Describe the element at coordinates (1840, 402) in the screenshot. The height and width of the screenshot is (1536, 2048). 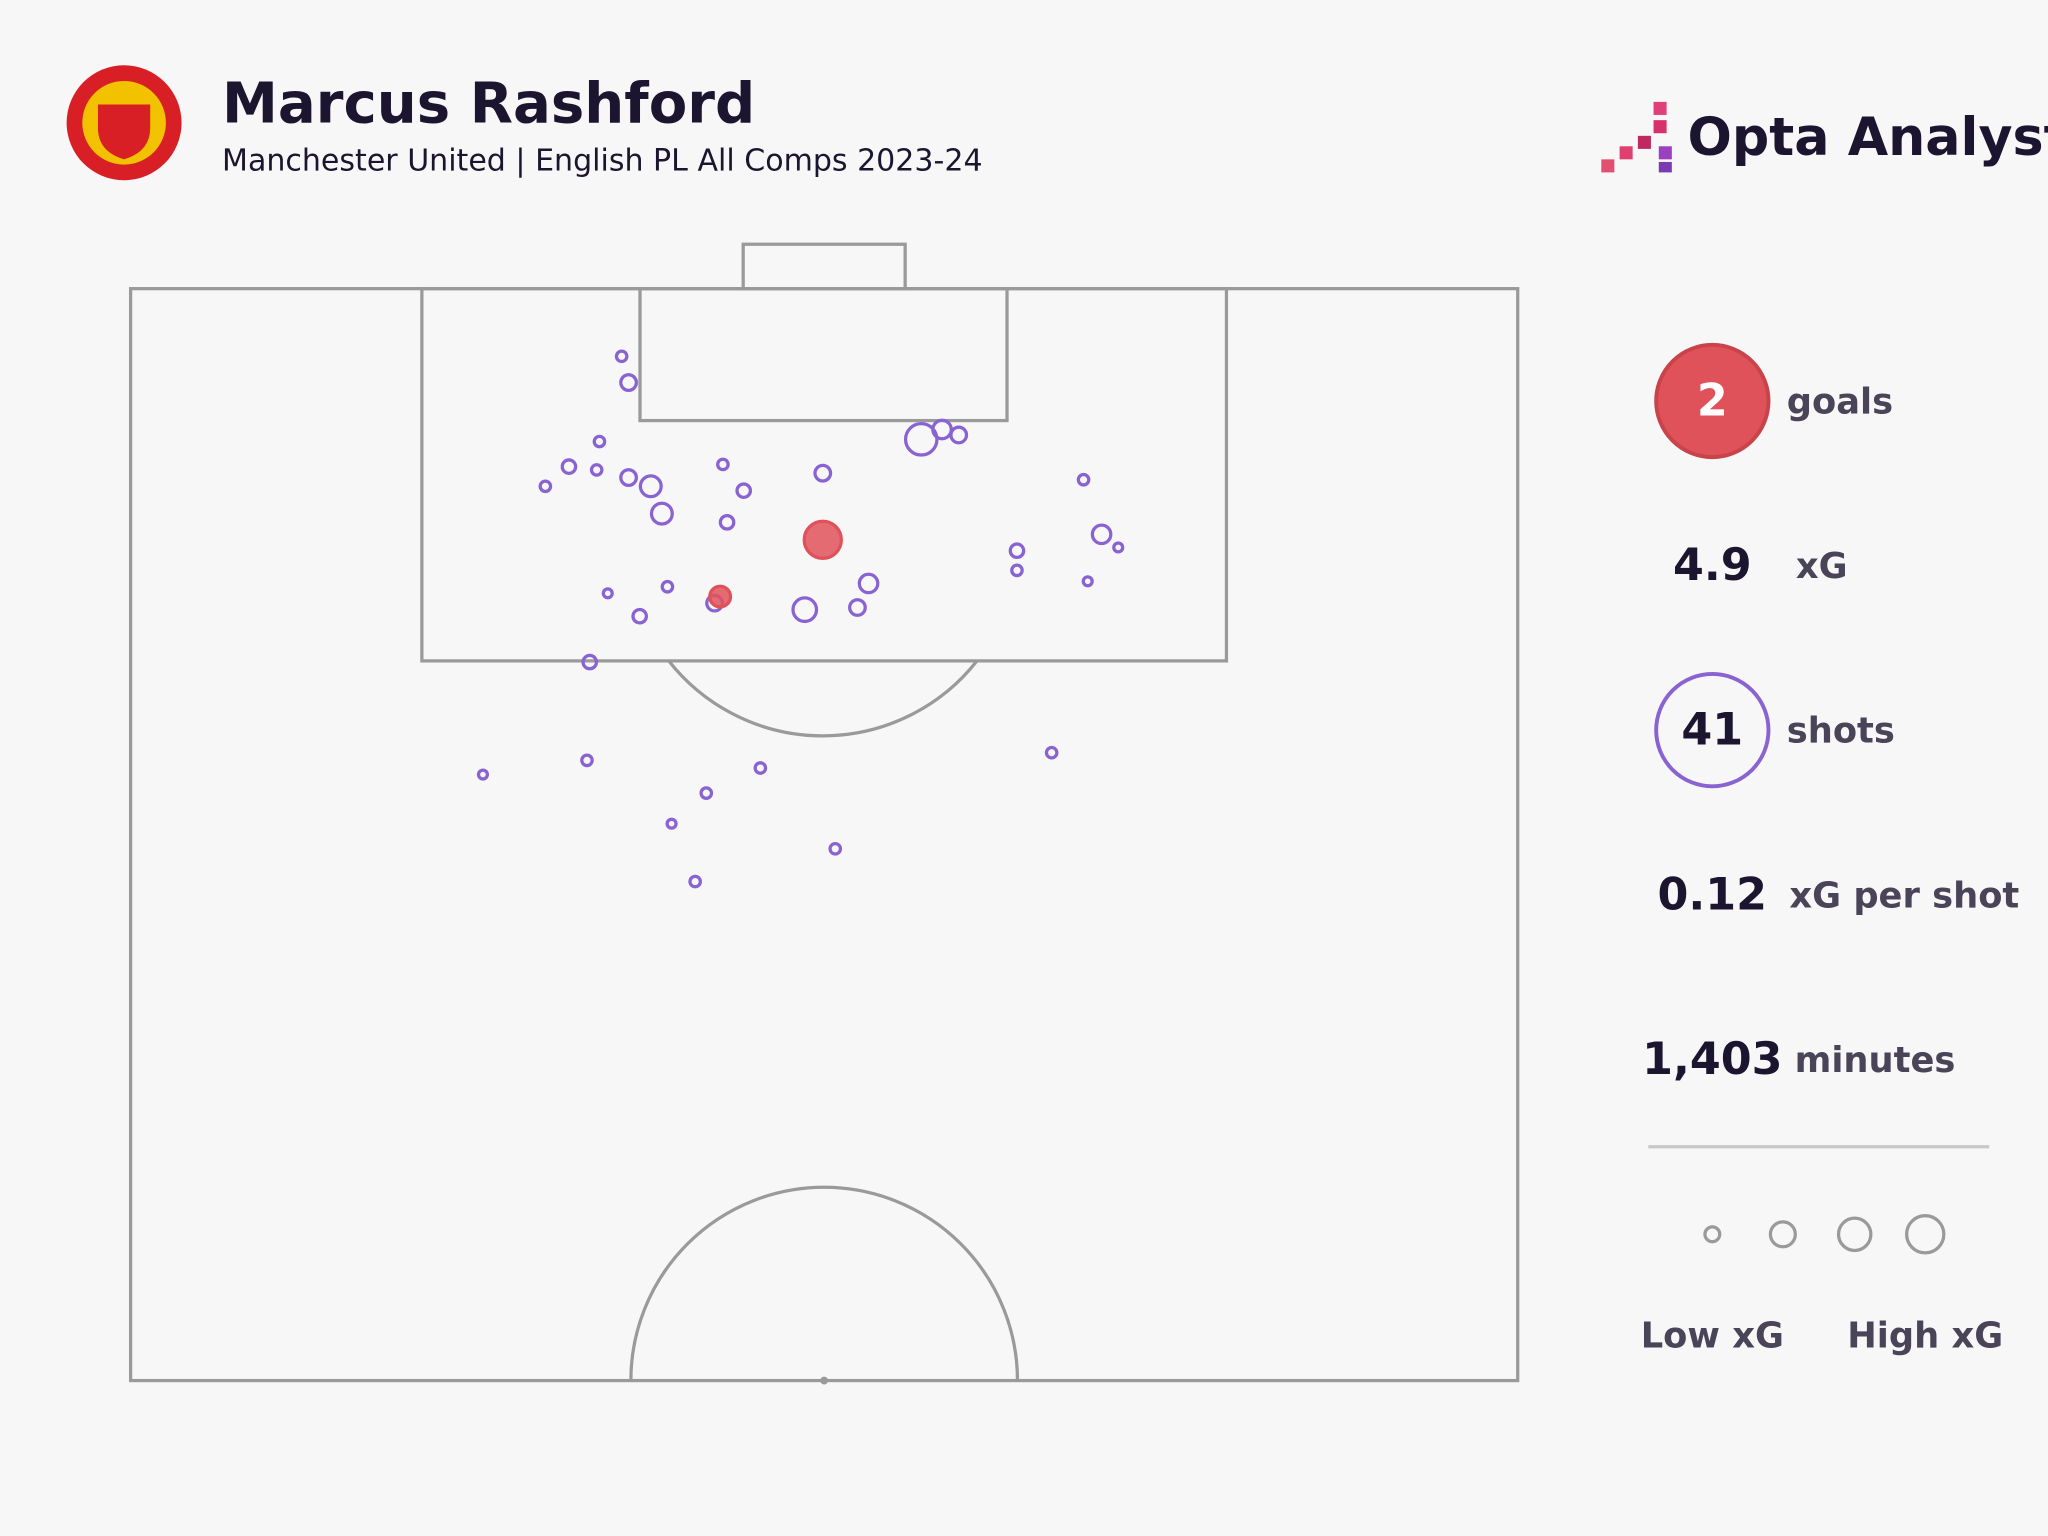
I see `stat-label: goals` at that location.